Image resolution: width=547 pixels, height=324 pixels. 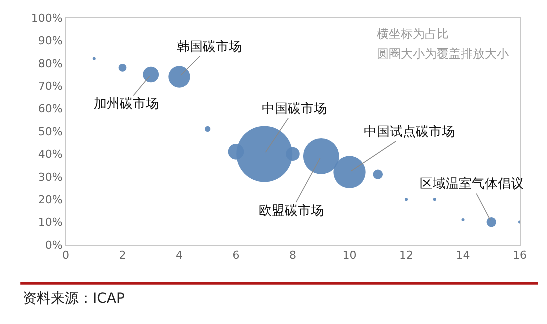 I want to click on y-tick-label: 40%, so click(x=50, y=155).